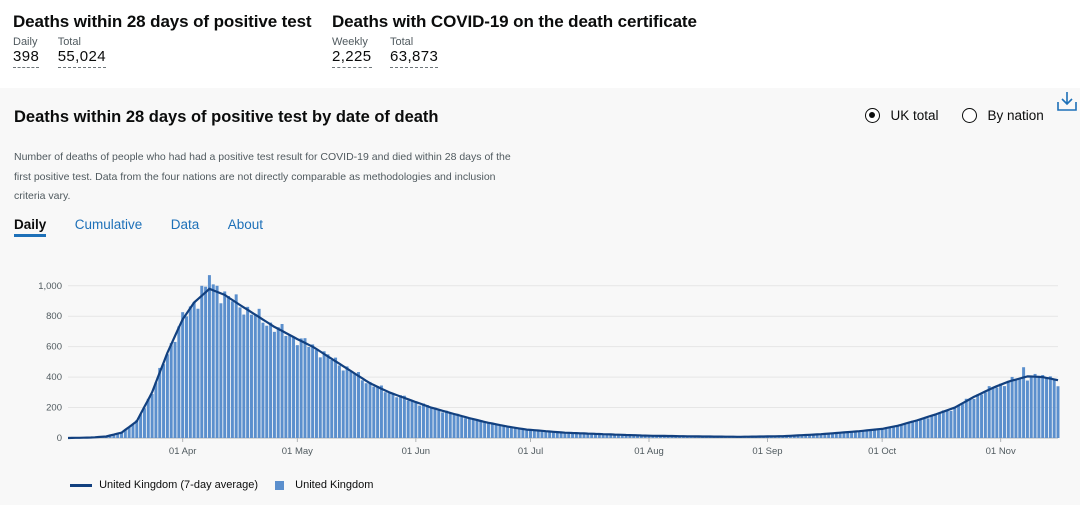 This screenshot has height=505, width=1080. Describe the element at coordinates (901, 116) in the screenshot. I see `radio-uk-total: UK total` at that location.